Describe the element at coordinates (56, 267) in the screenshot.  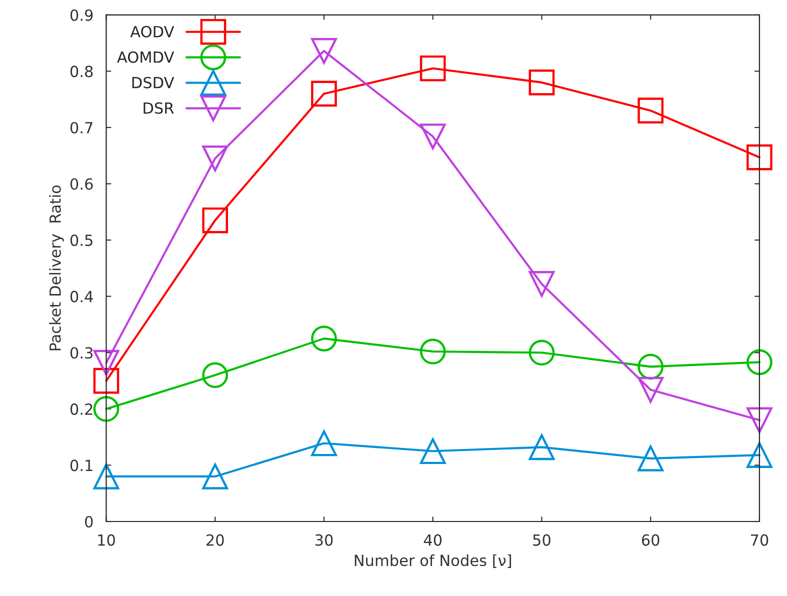
I see `y-axis-title: Packet Delivery Ratio` at that location.